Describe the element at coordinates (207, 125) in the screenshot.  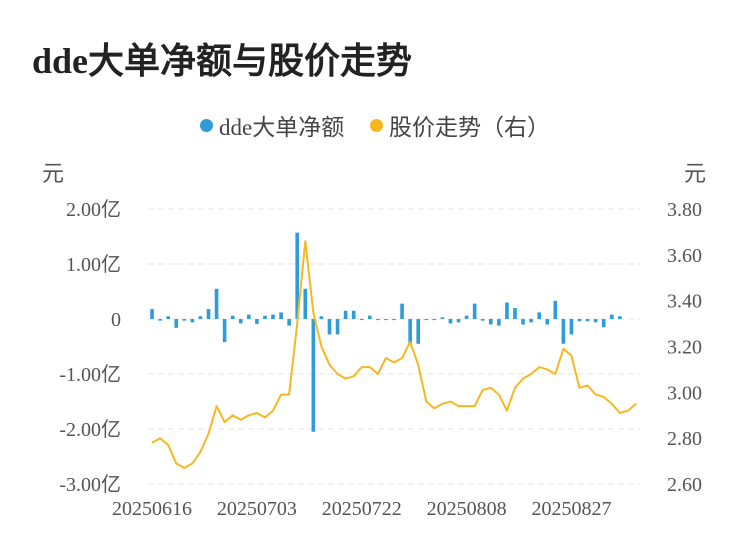
I see `legend-dot-dde` at that location.